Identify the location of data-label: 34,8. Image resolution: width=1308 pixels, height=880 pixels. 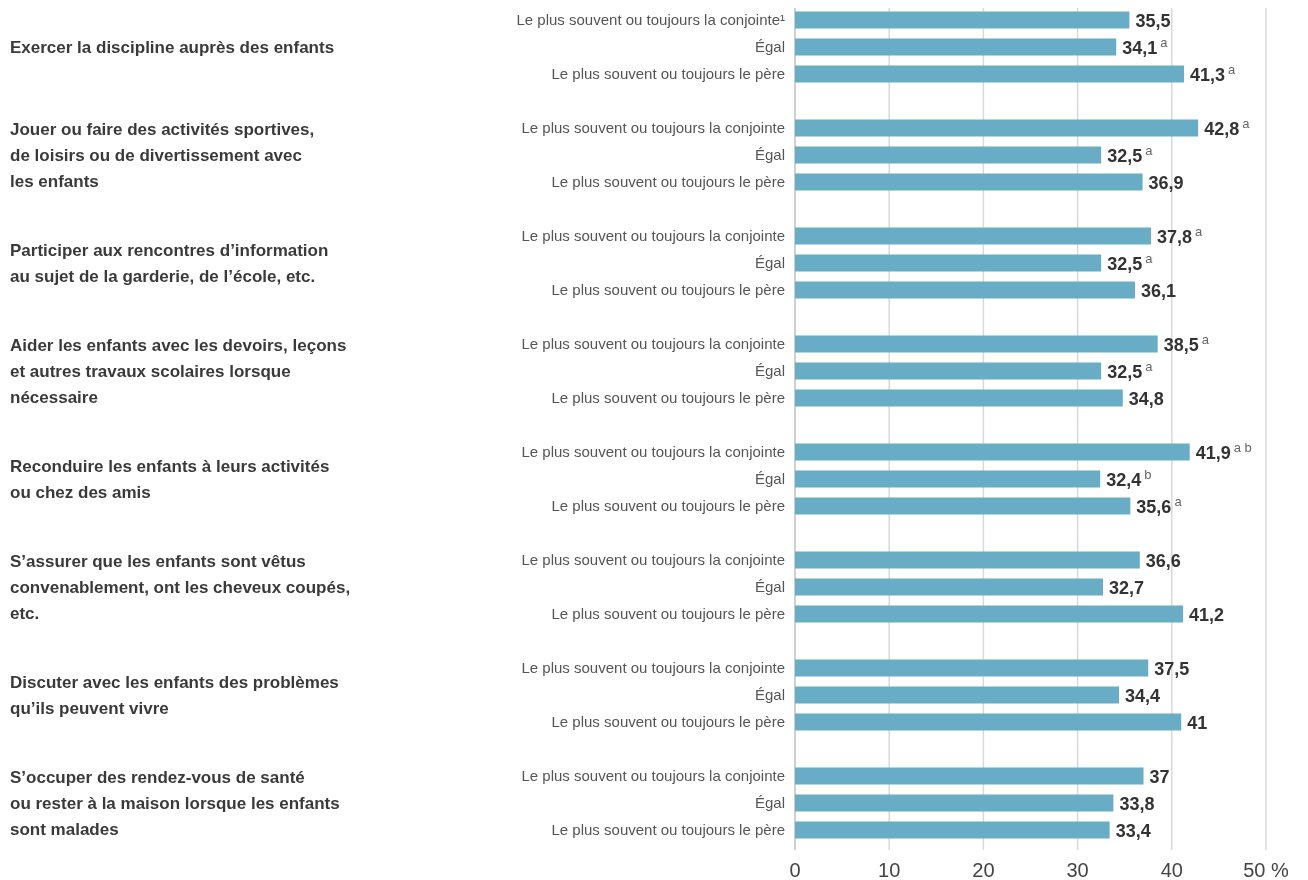
(1146, 399).